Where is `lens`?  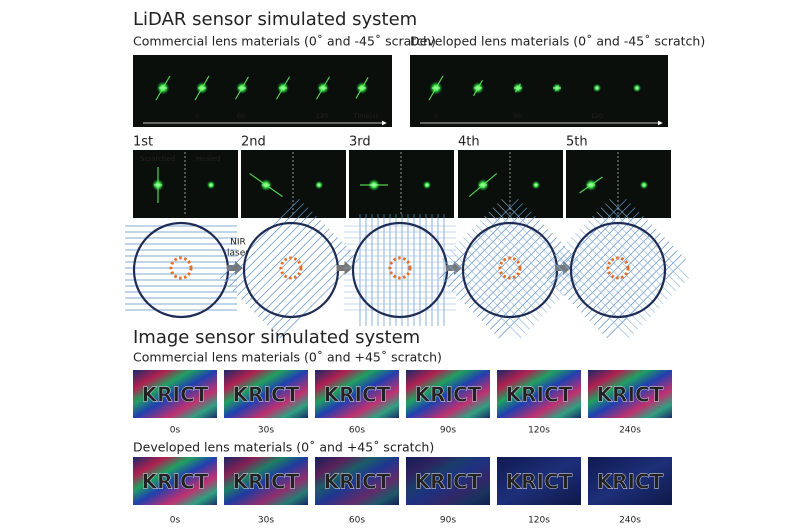 lens is located at coordinates (400, 270).